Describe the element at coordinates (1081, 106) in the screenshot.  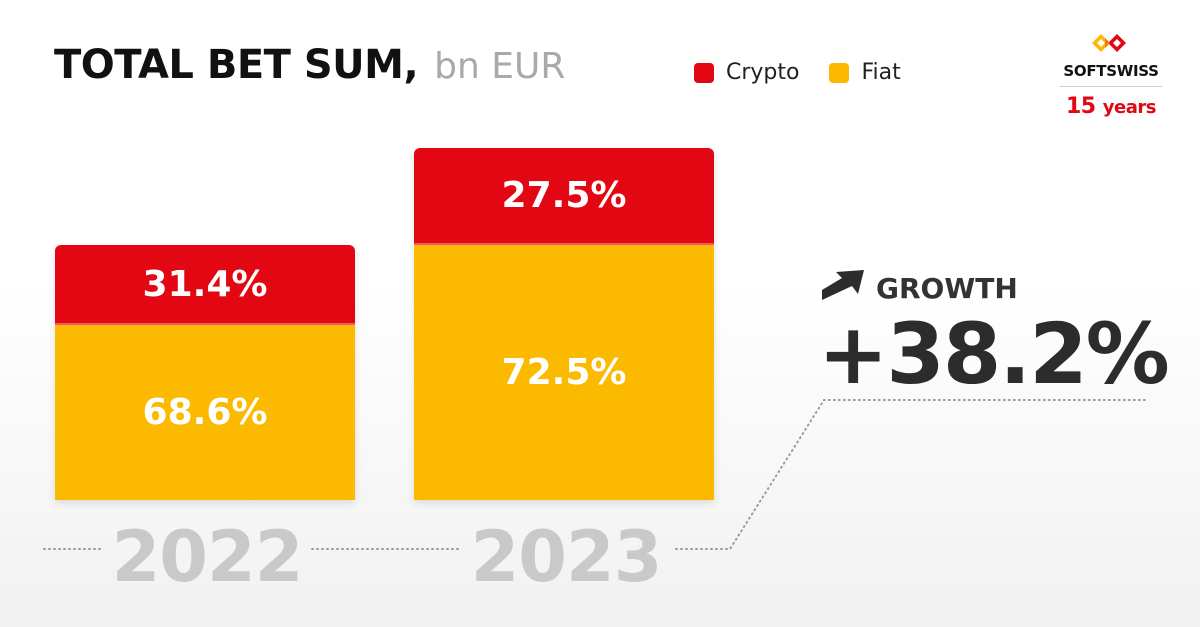
I see `logo-years-number: 15` at that location.